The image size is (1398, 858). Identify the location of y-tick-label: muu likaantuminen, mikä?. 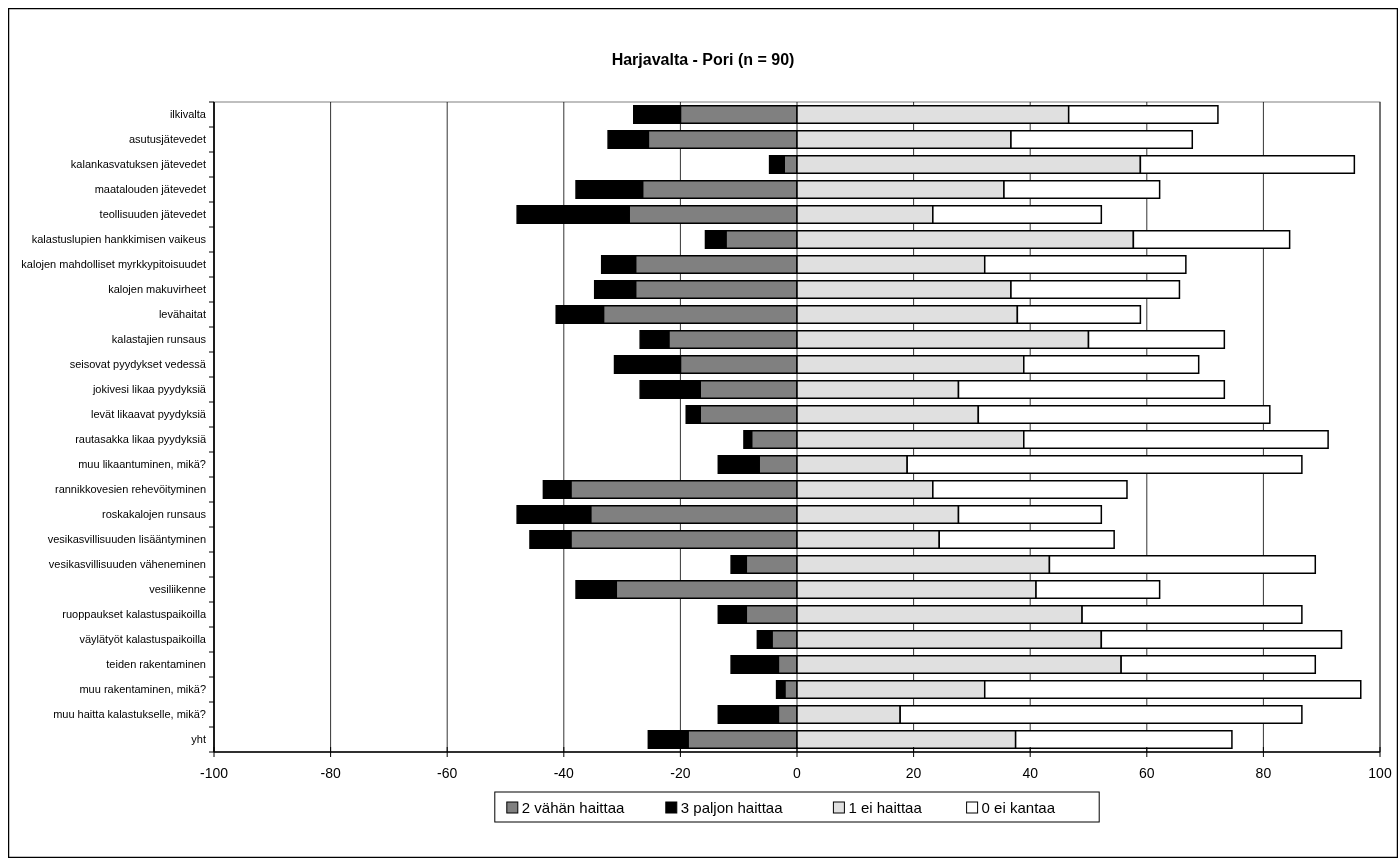
(142, 464).